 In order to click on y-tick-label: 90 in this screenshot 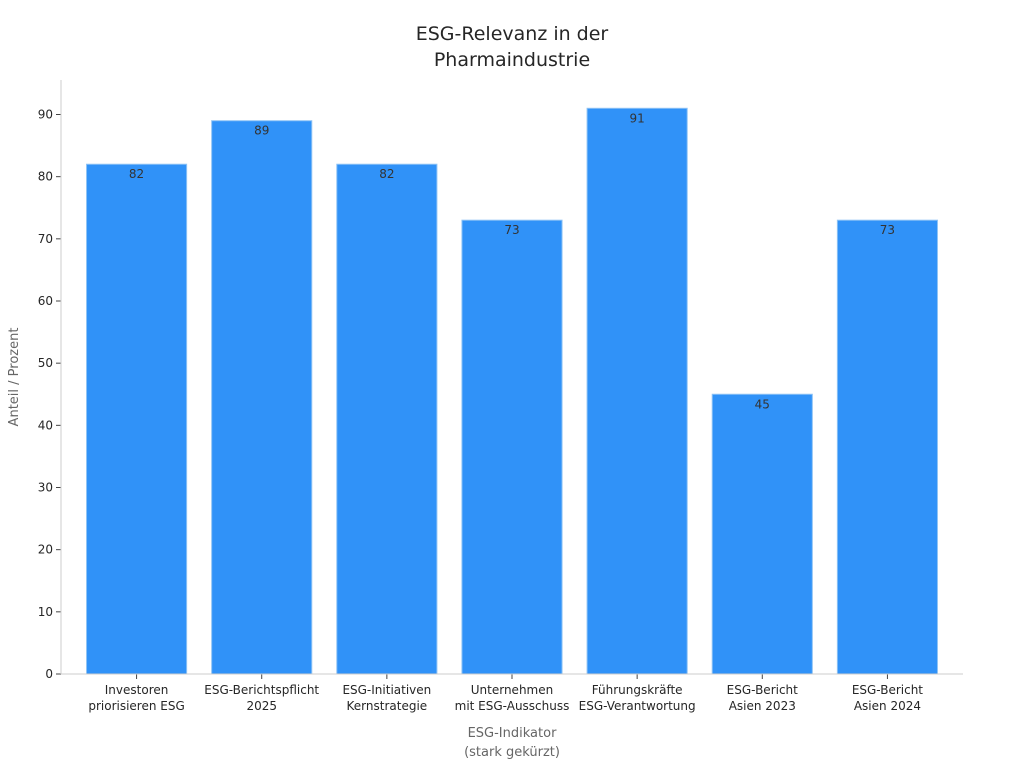, I will do `click(45, 115)`.